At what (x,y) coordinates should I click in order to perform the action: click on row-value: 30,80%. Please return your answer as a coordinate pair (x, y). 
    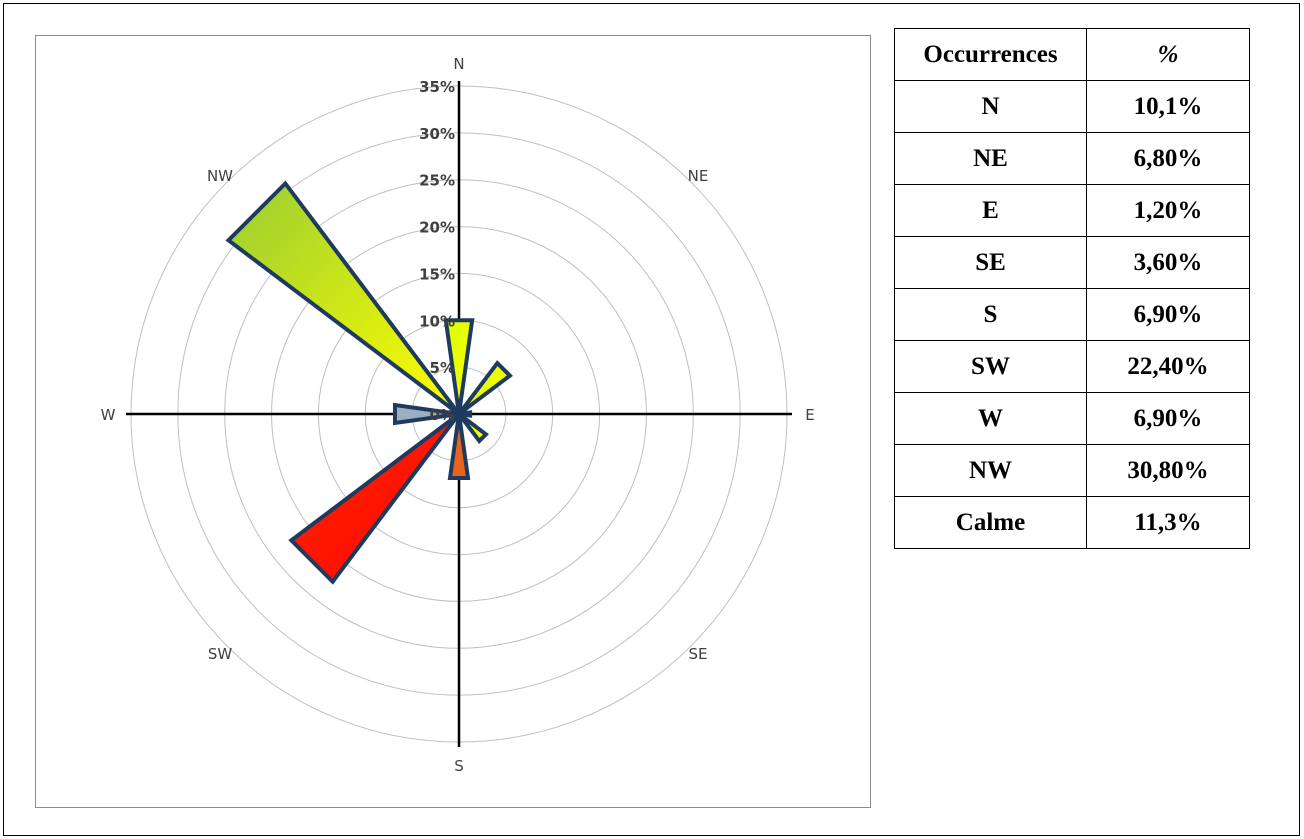
    Looking at the image, I should click on (1168, 470).